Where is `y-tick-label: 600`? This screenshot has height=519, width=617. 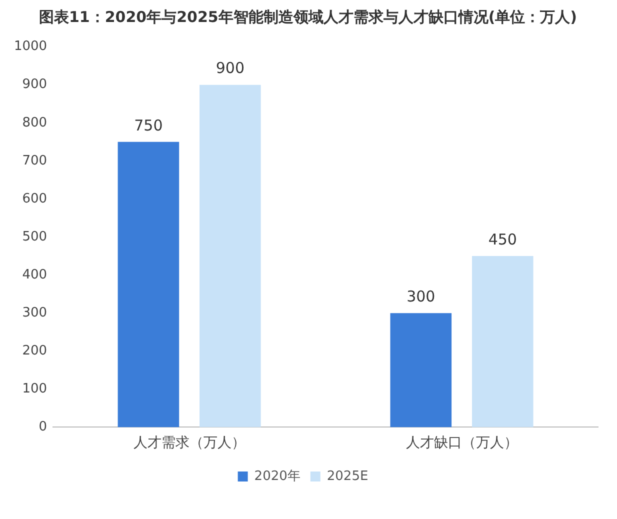
y-tick-label: 600 is located at coordinates (35, 198).